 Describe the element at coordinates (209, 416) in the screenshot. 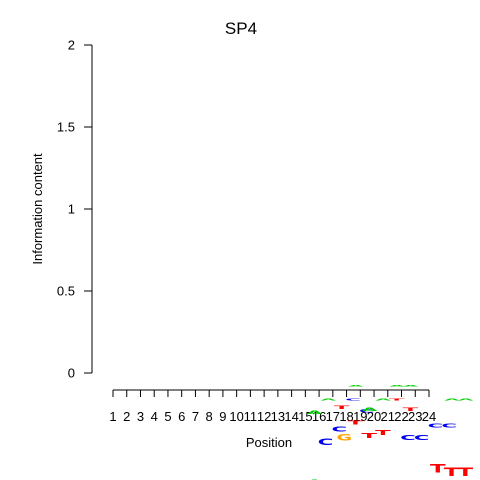

I see `x-tick-label: 8` at that location.